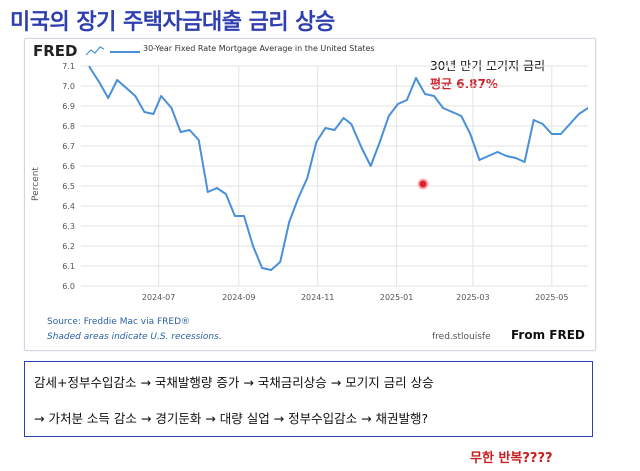 This screenshot has height=471, width=640. Describe the element at coordinates (472, 297) in the screenshot. I see `x-tick-label: 2025-03` at that location.